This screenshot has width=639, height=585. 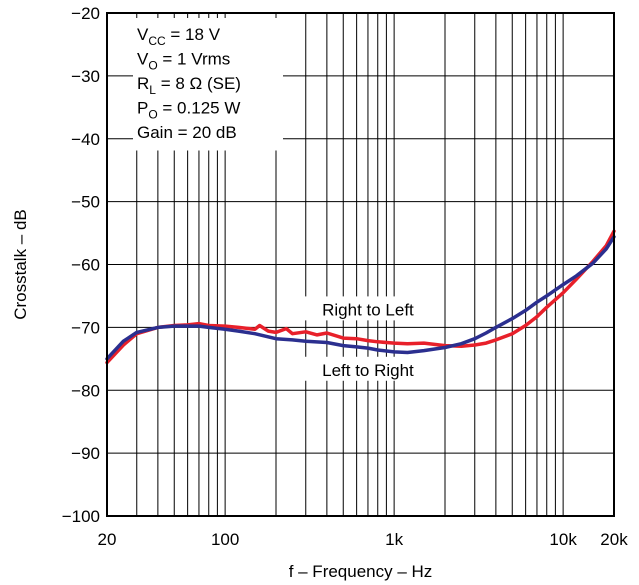 I want to click on y-tick-label: −50, so click(x=85, y=202).